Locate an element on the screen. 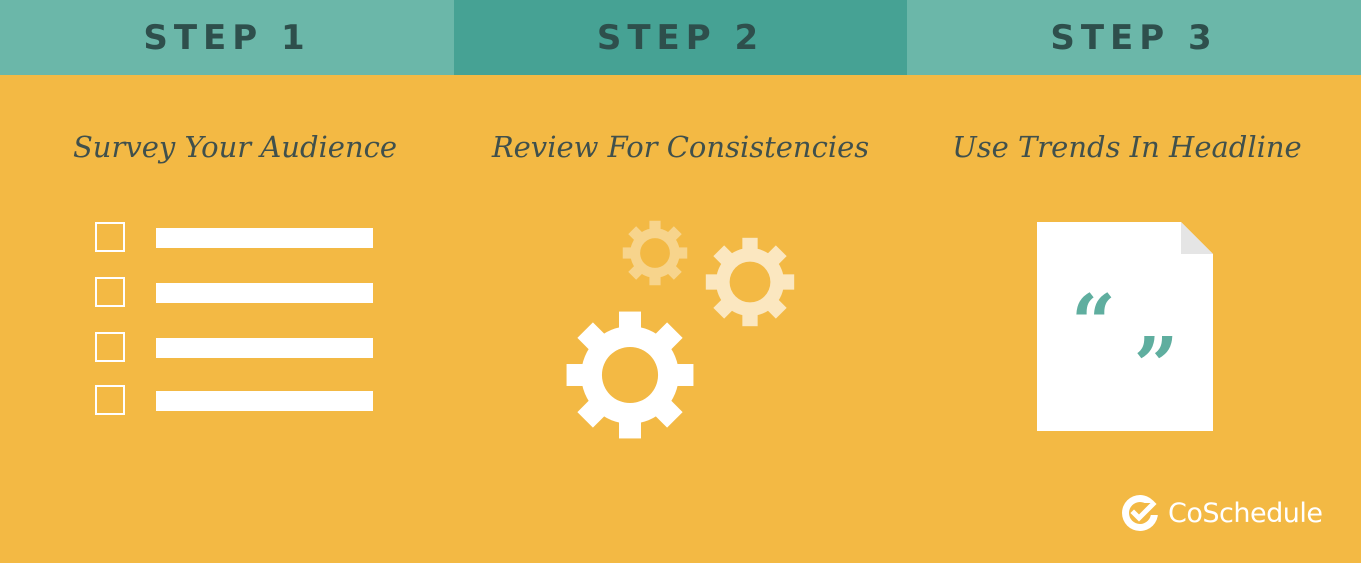 Image resolution: width=1361 pixels, height=563 pixels. brand-name: CoSchedule is located at coordinates (1245, 513).